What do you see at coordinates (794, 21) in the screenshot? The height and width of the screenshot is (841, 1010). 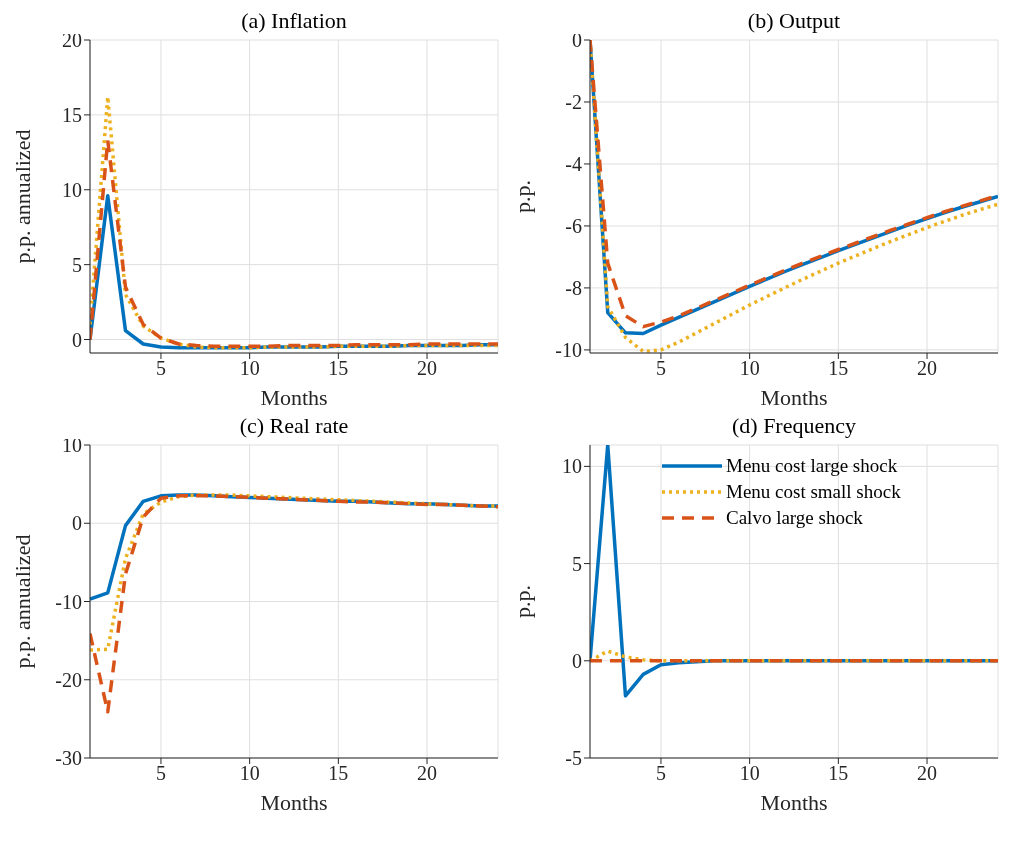 I see `chart-title: (b) Output` at bounding box center [794, 21].